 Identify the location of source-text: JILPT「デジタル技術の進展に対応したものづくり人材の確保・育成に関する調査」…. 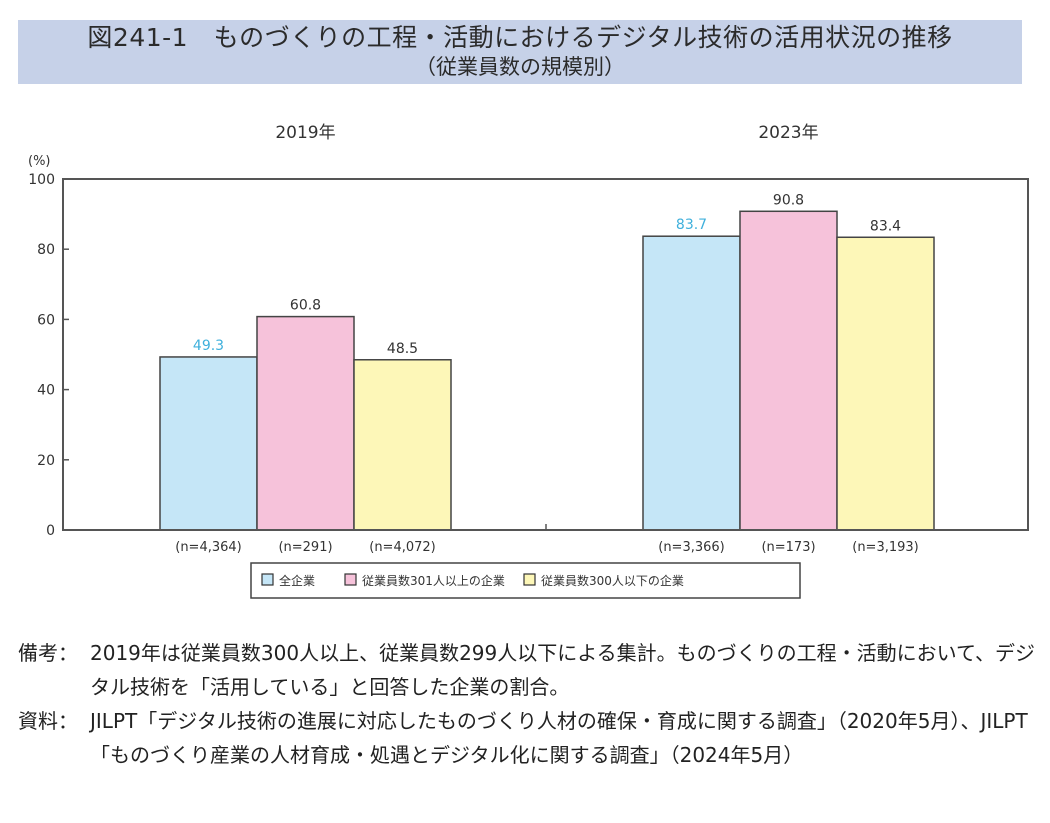
(559, 738).